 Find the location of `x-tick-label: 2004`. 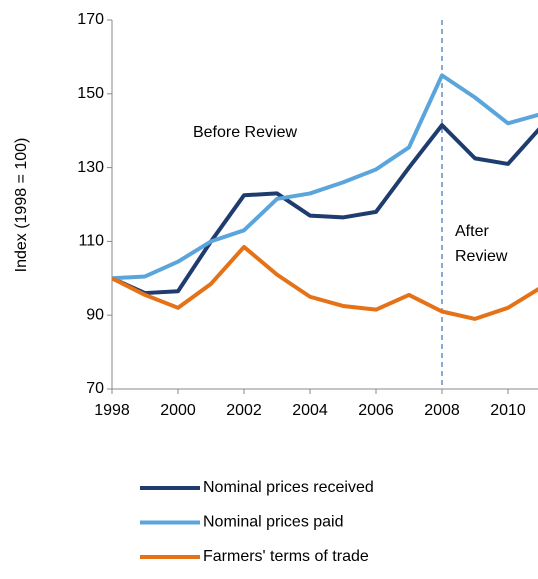

x-tick-label: 2004 is located at coordinates (310, 410).